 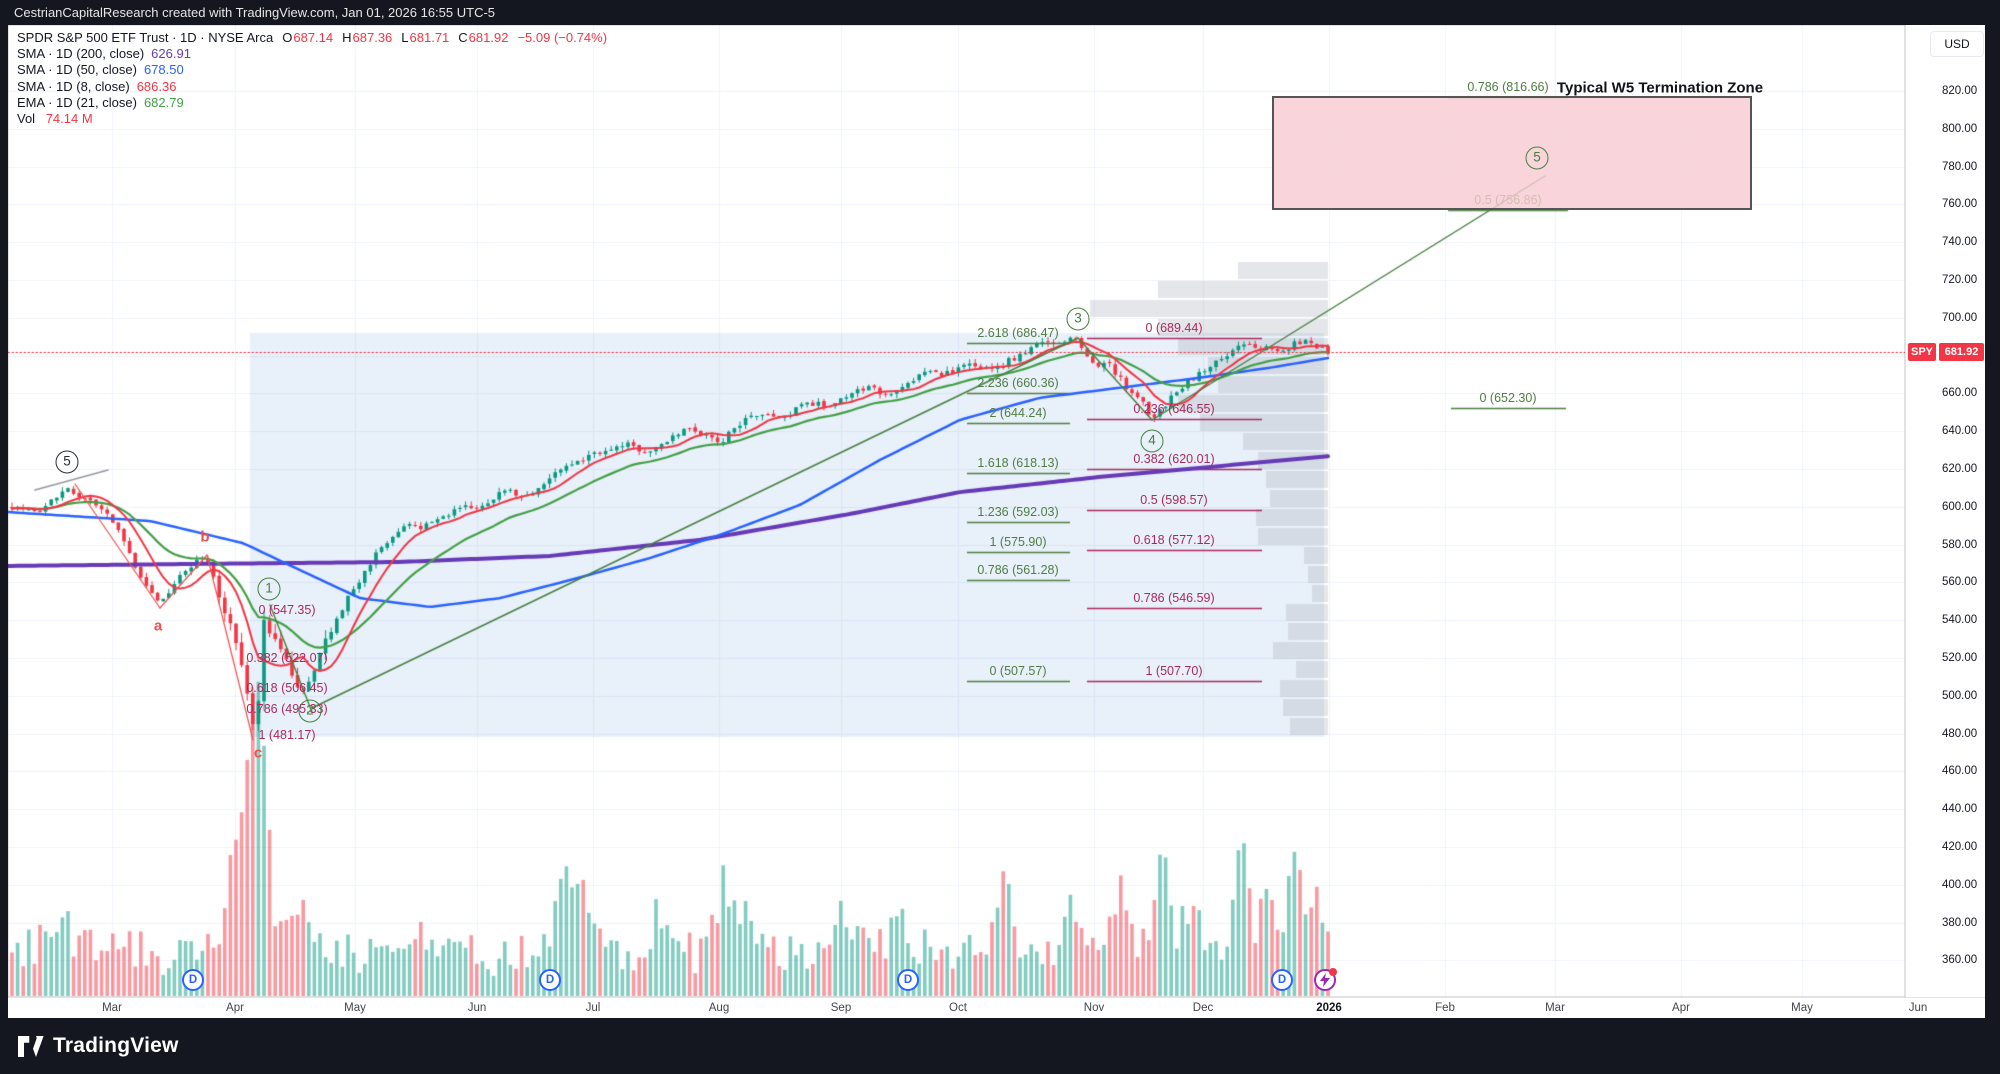 I want to click on frame-right-edge, so click(x=1992, y=521).